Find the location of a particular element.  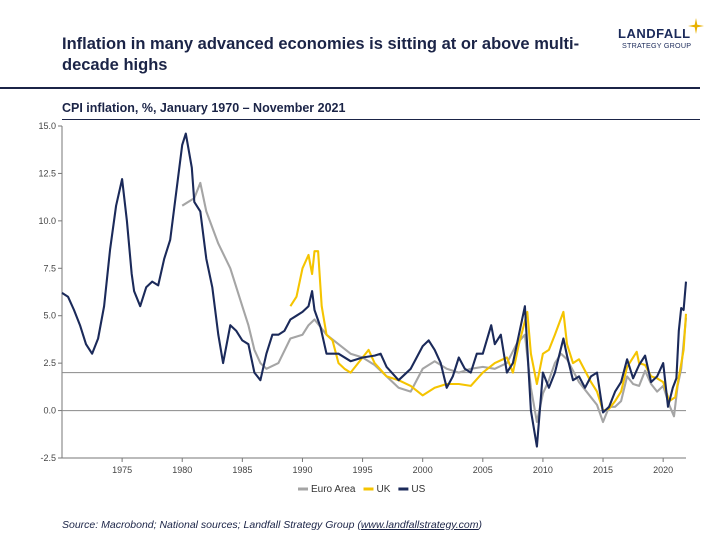

x-tick-label: 2015 is located at coordinates (603, 470).